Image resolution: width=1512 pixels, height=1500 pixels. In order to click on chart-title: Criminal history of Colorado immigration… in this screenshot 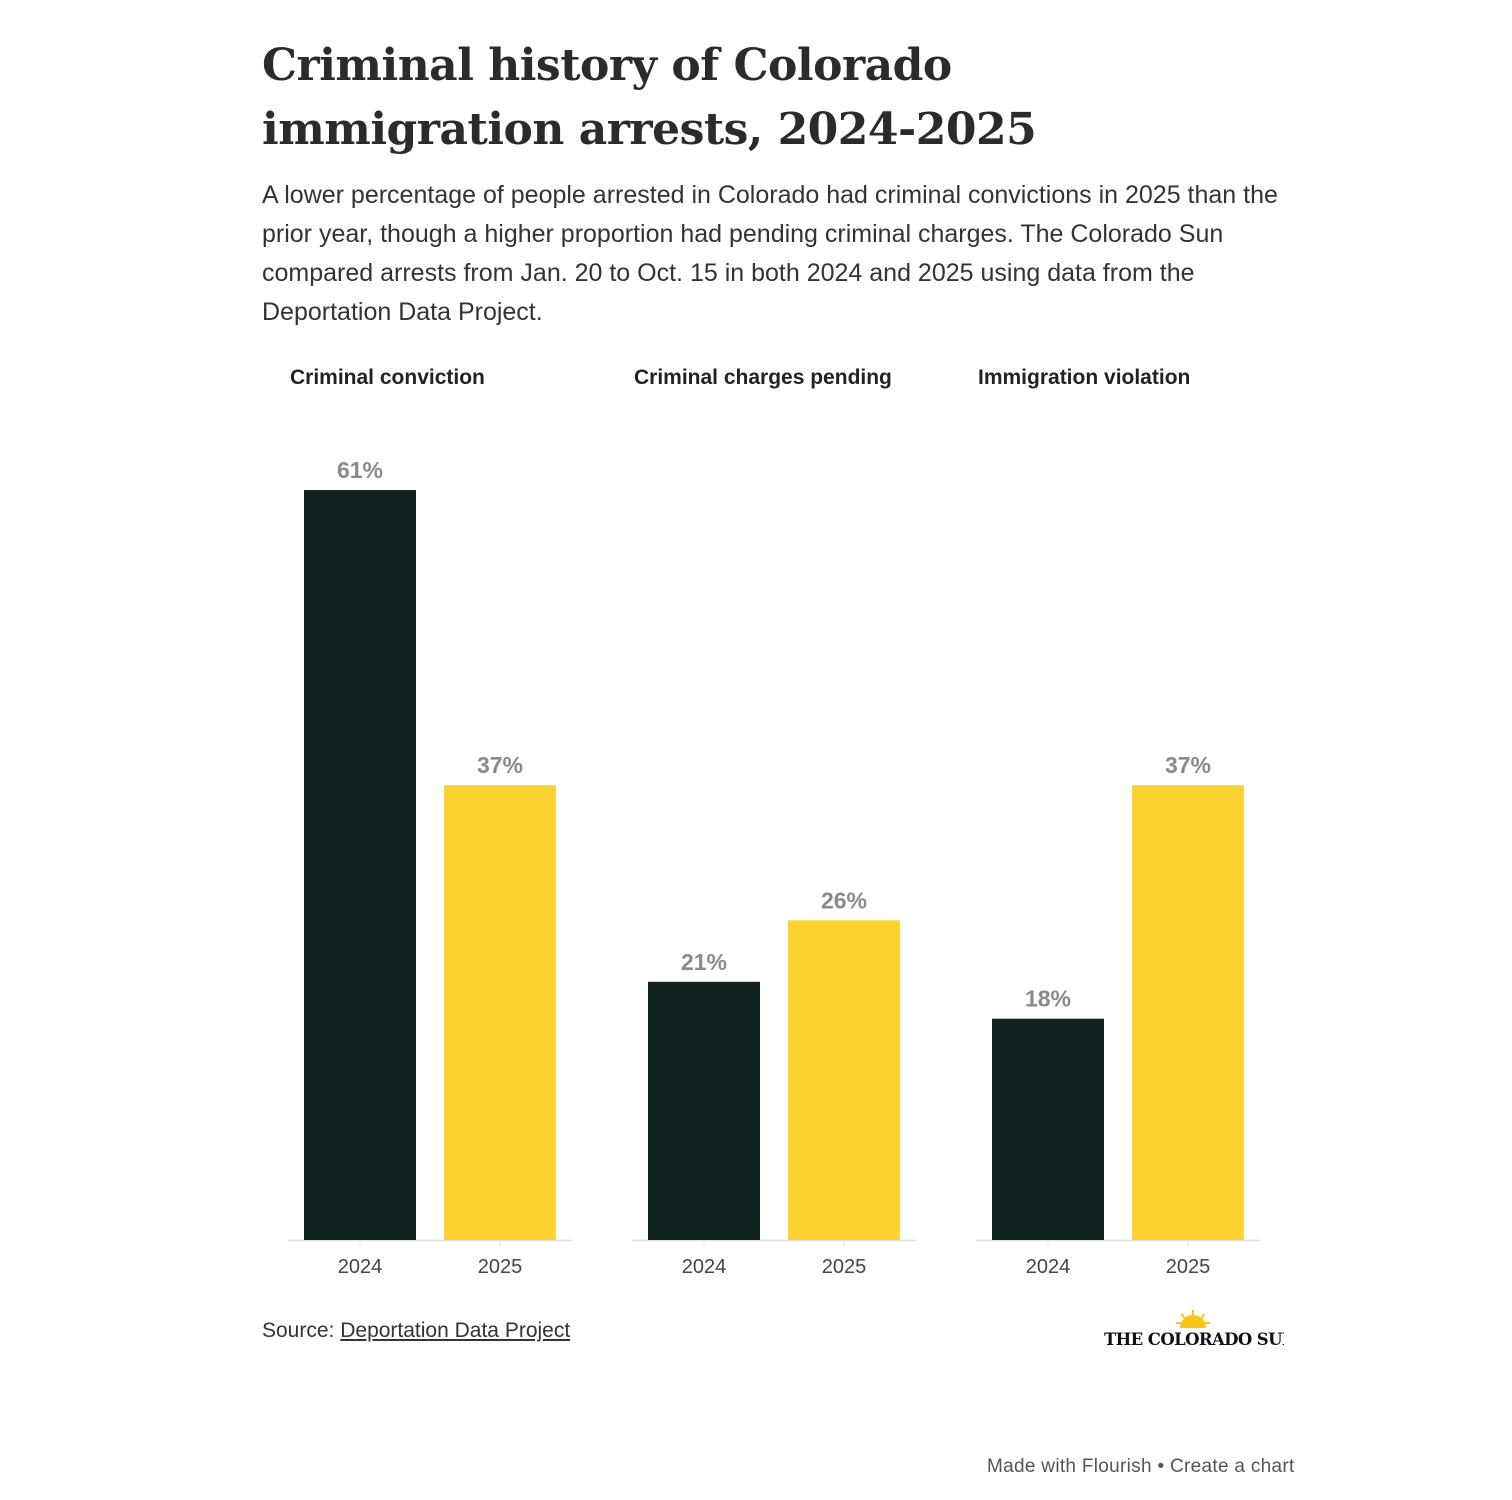, I will do `click(649, 97)`.